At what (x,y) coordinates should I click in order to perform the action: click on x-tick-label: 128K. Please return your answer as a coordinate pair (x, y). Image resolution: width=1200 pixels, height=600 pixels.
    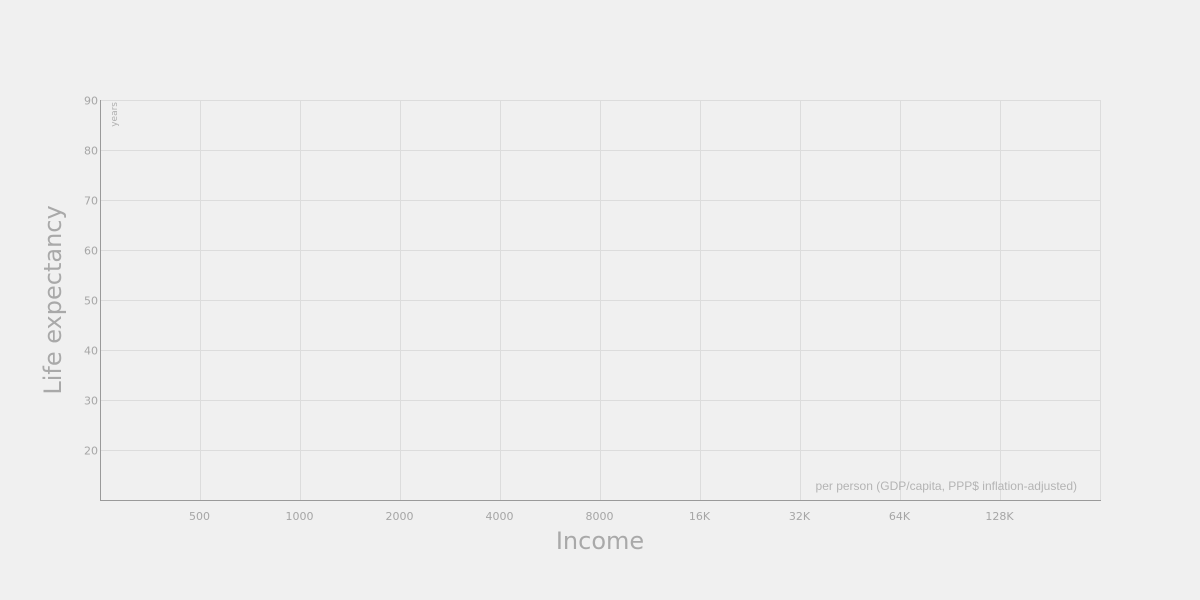
    Looking at the image, I should click on (999, 516).